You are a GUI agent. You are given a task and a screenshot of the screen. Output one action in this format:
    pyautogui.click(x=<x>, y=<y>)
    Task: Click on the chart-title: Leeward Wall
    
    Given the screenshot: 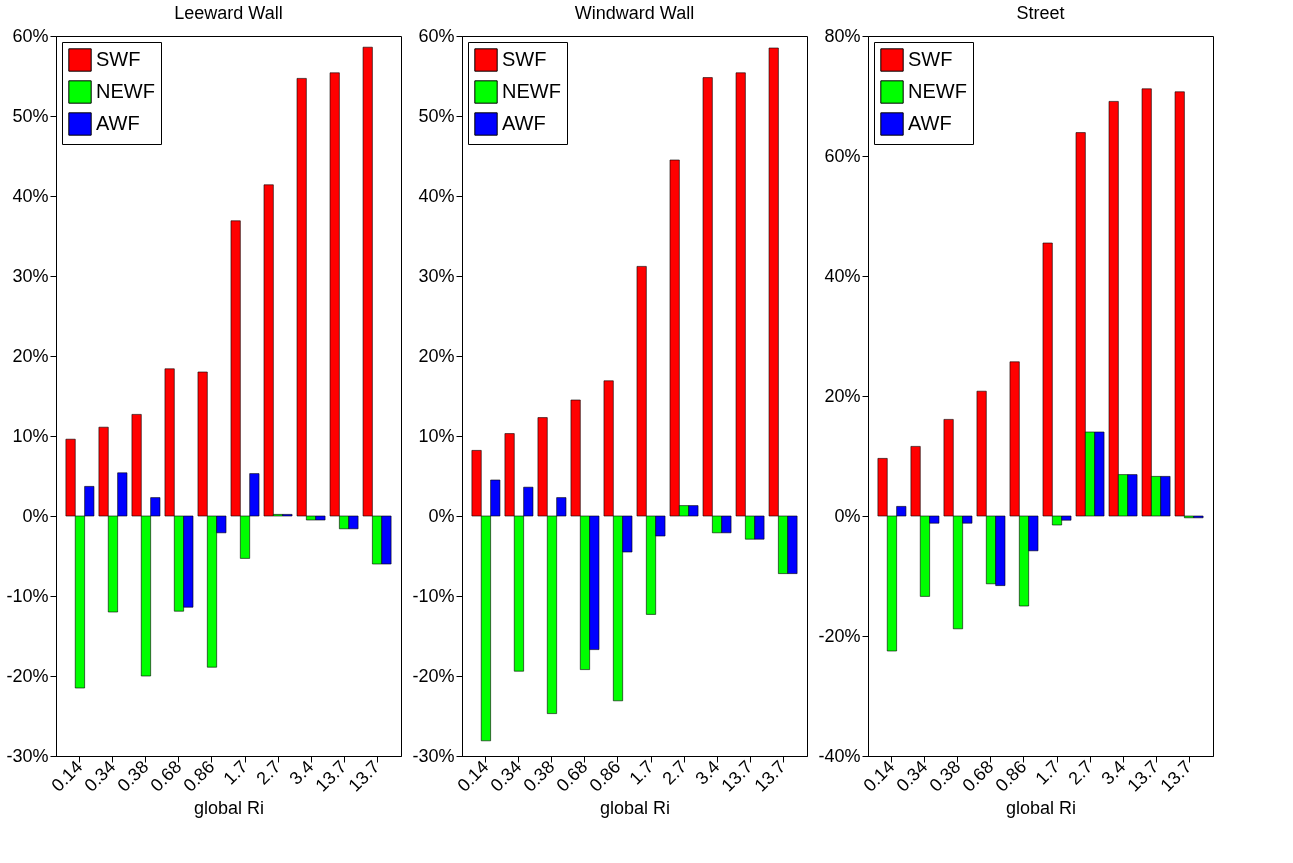 What is the action you would take?
    pyautogui.click(x=228, y=13)
    